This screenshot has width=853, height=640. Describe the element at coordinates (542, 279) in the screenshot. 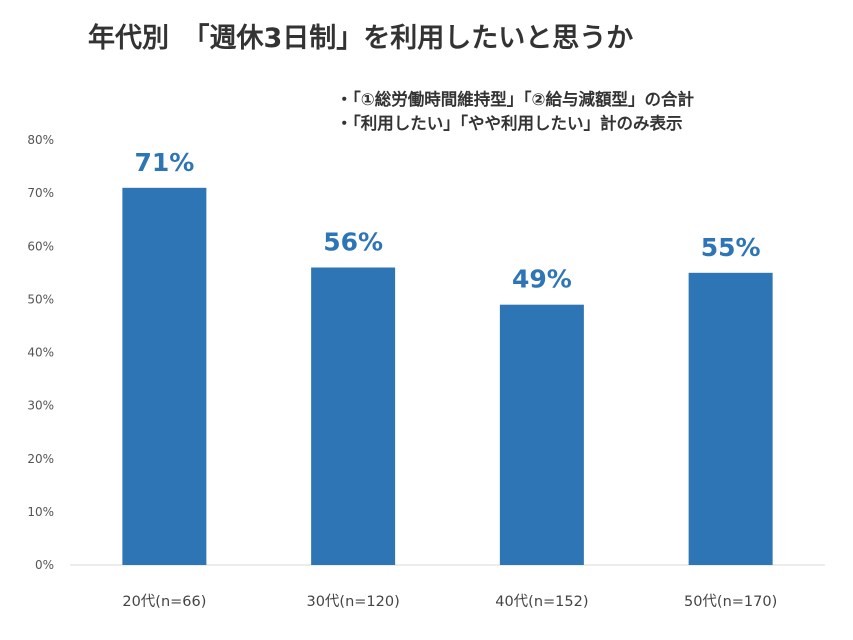

I see `data-label: 49%` at that location.